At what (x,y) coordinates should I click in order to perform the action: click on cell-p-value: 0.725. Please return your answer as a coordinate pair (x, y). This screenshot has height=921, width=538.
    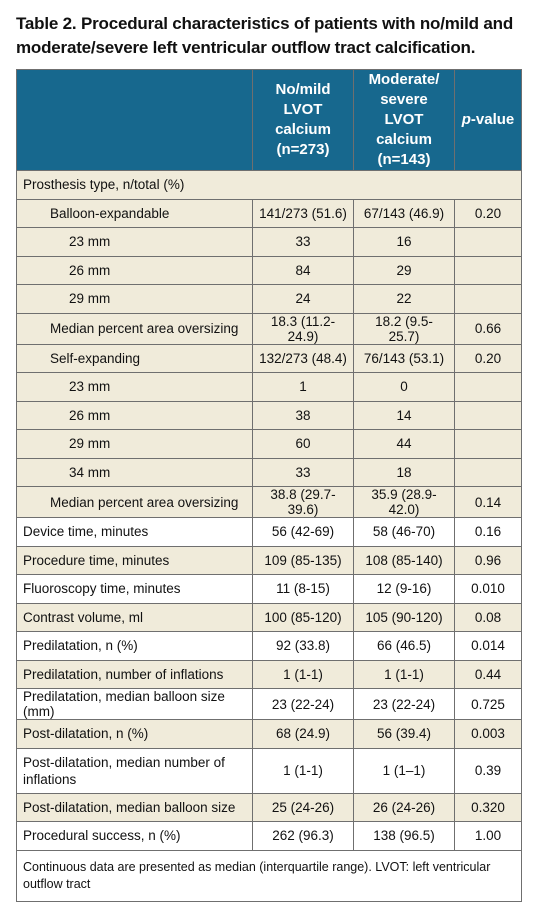
    Looking at the image, I should click on (488, 704).